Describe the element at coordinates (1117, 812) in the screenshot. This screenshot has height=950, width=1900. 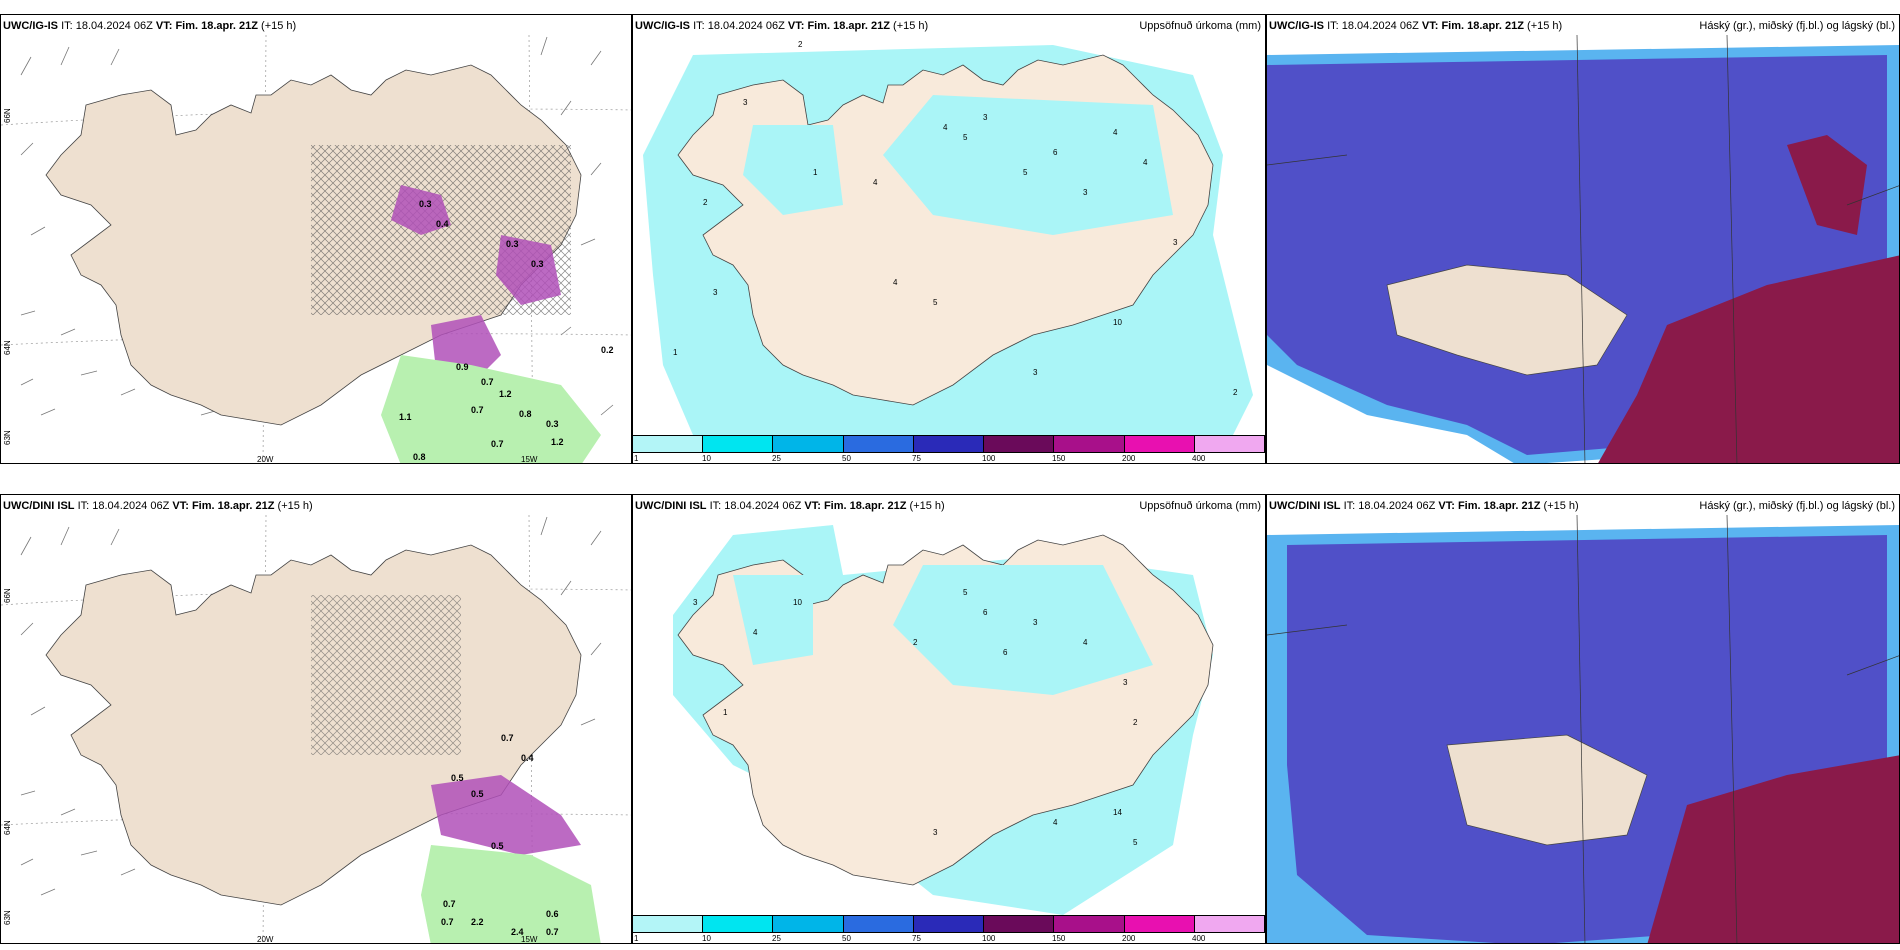
I see `svg-text: 14` at that location.